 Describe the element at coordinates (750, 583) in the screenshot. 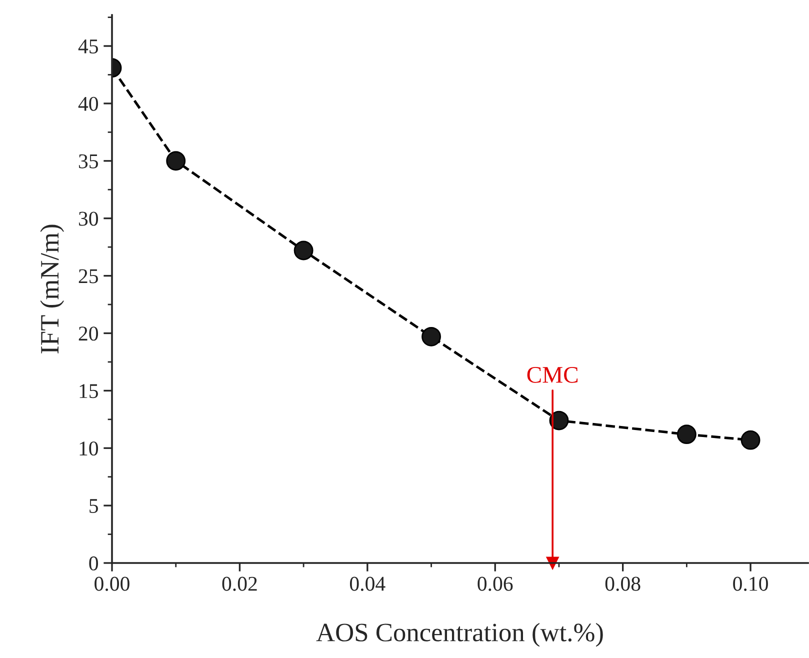

I see `x-tick-label: 0.10` at that location.